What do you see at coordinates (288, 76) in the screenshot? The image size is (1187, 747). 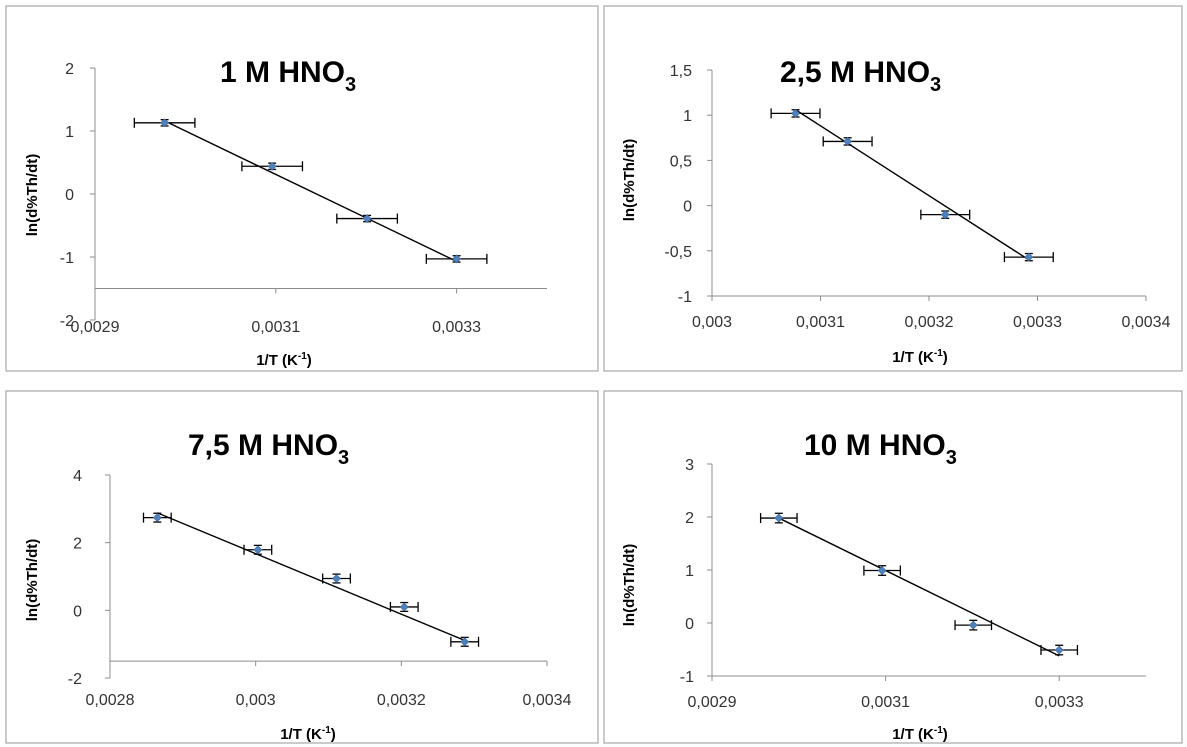 I see `chart-title-1: 1 M HNO3` at bounding box center [288, 76].